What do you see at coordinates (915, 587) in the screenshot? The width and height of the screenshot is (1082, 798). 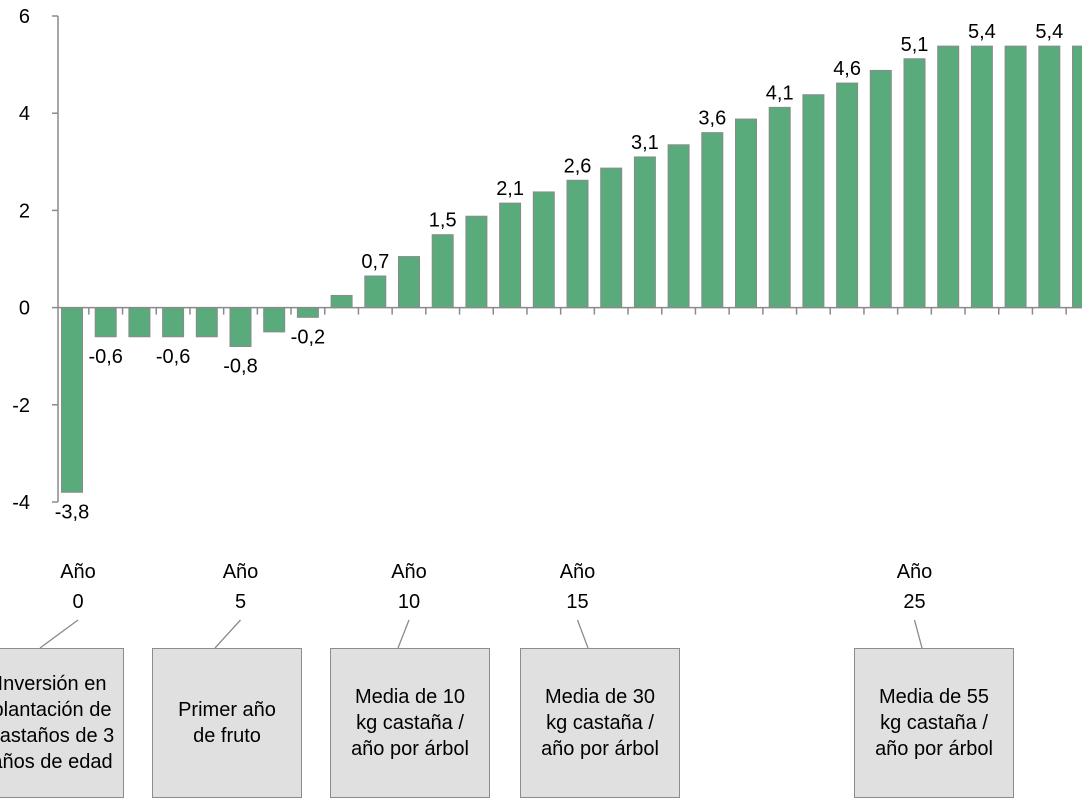 I see `year-label: Año 25` at bounding box center [915, 587].